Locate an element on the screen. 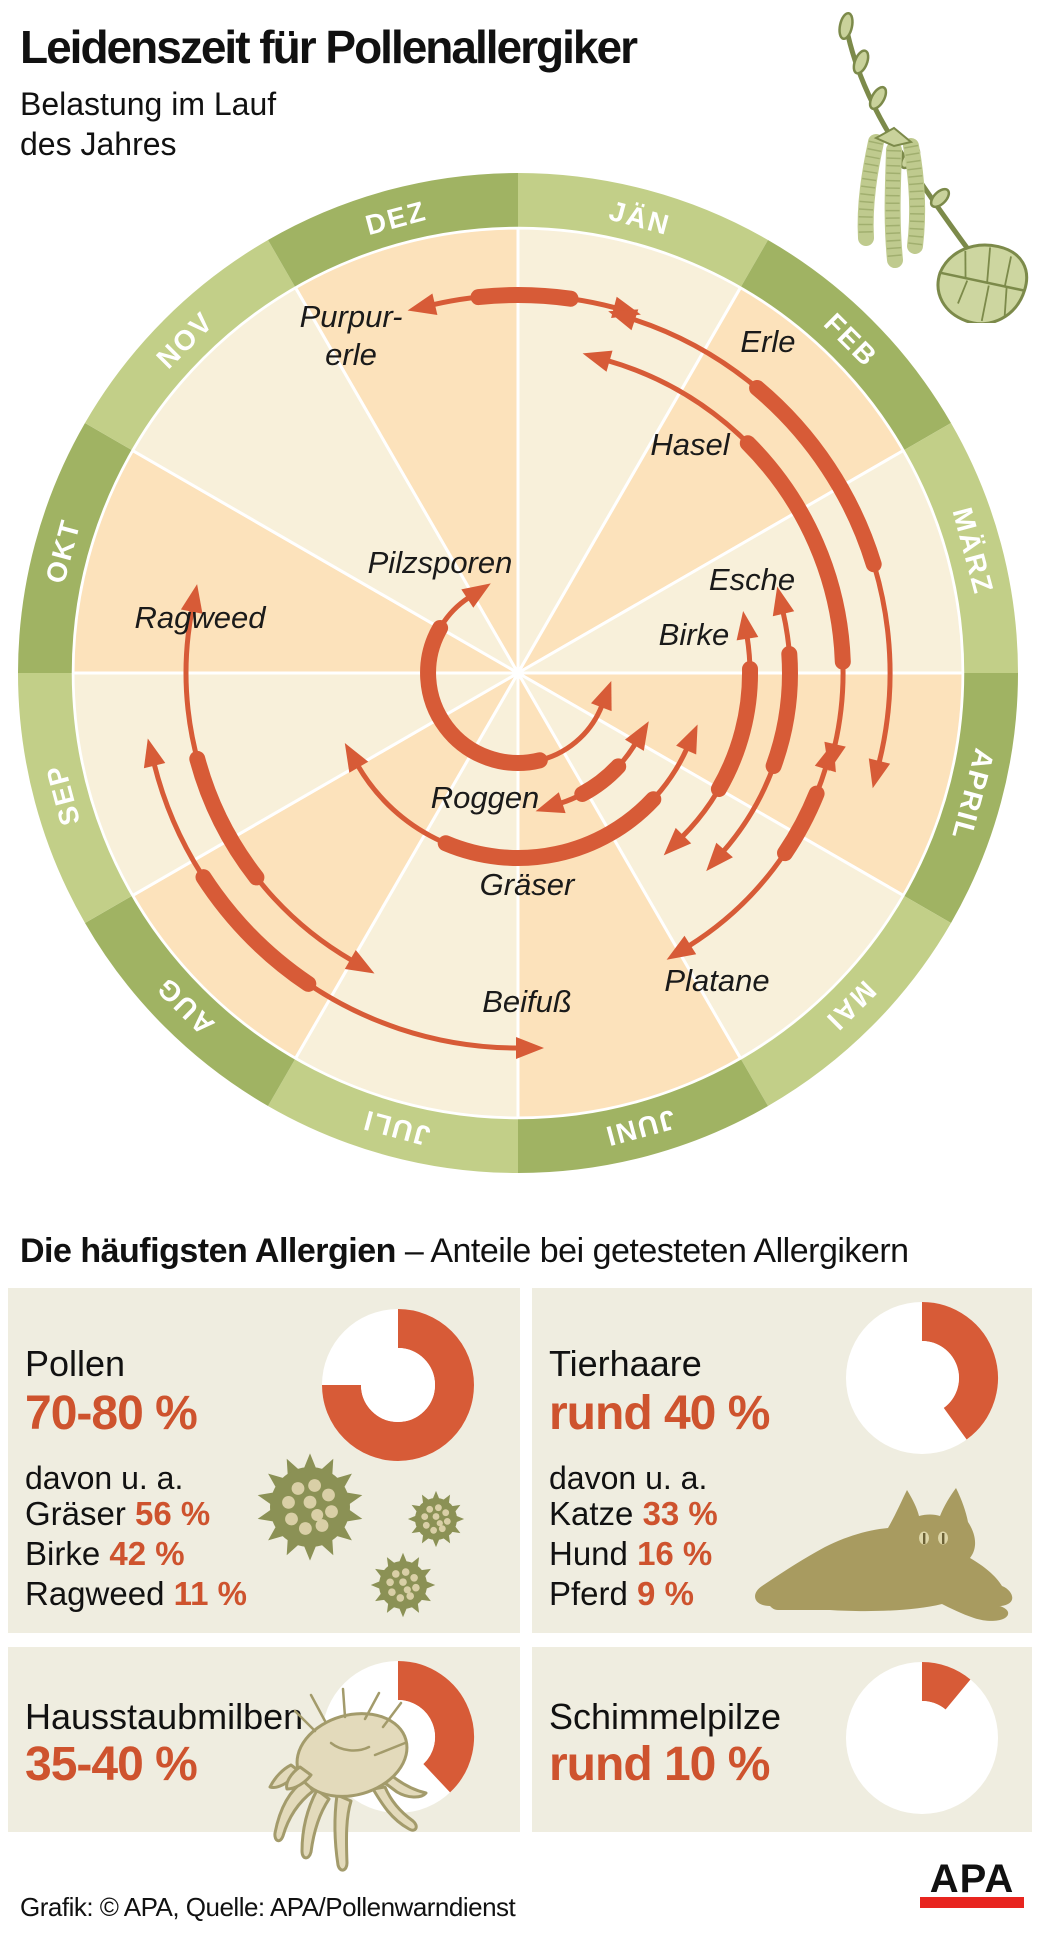  donut-chart-schimmelpilze is located at coordinates (922, 1738).